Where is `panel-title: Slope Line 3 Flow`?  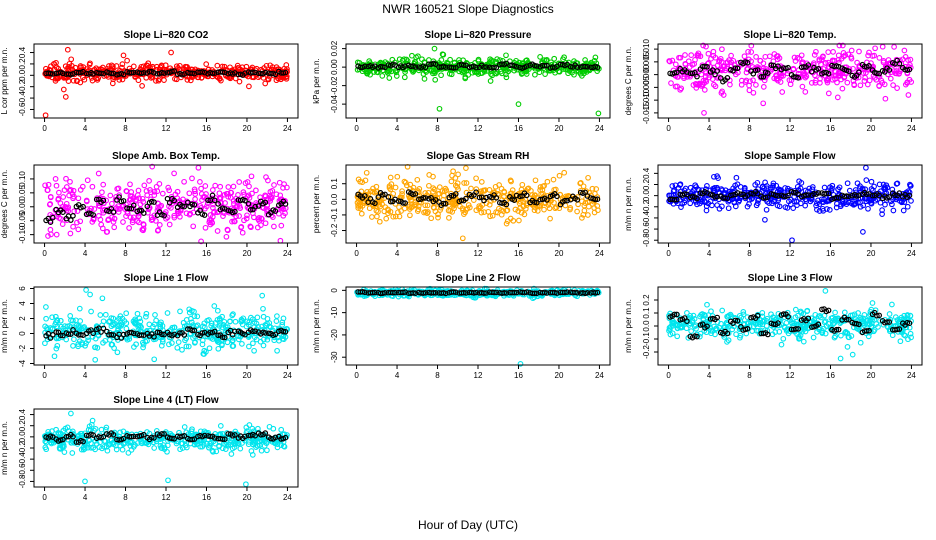 panel-title: Slope Line 3 Flow is located at coordinates (790, 278).